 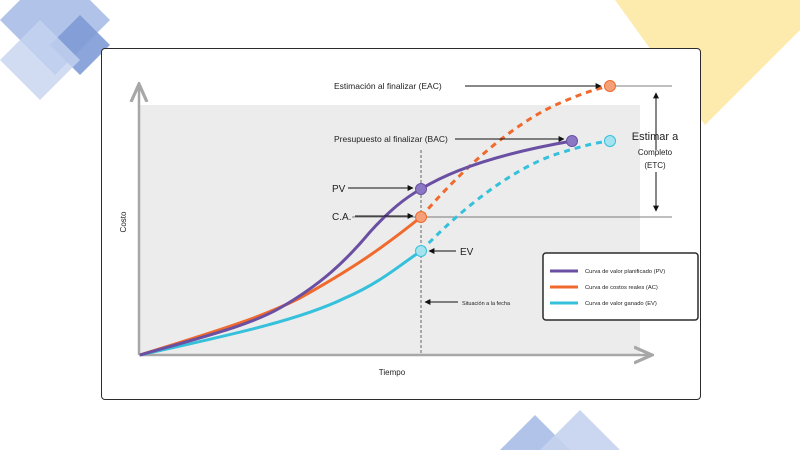 I want to click on ac-marker, so click(x=421, y=217).